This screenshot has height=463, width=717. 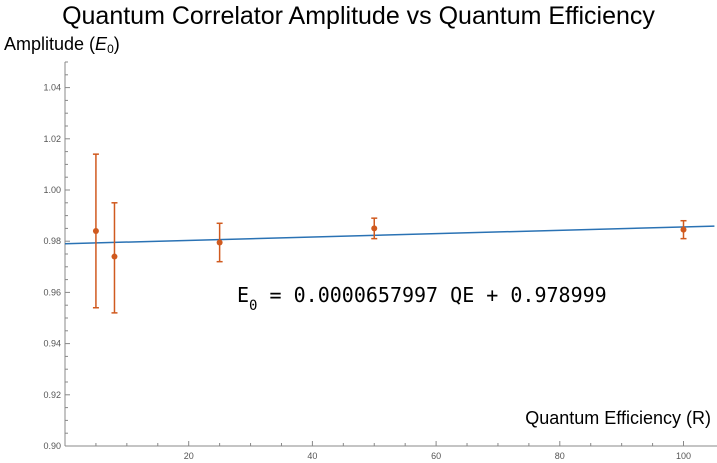 What do you see at coordinates (52, 139) in the screenshot?
I see `y-tick-label: 1.02` at bounding box center [52, 139].